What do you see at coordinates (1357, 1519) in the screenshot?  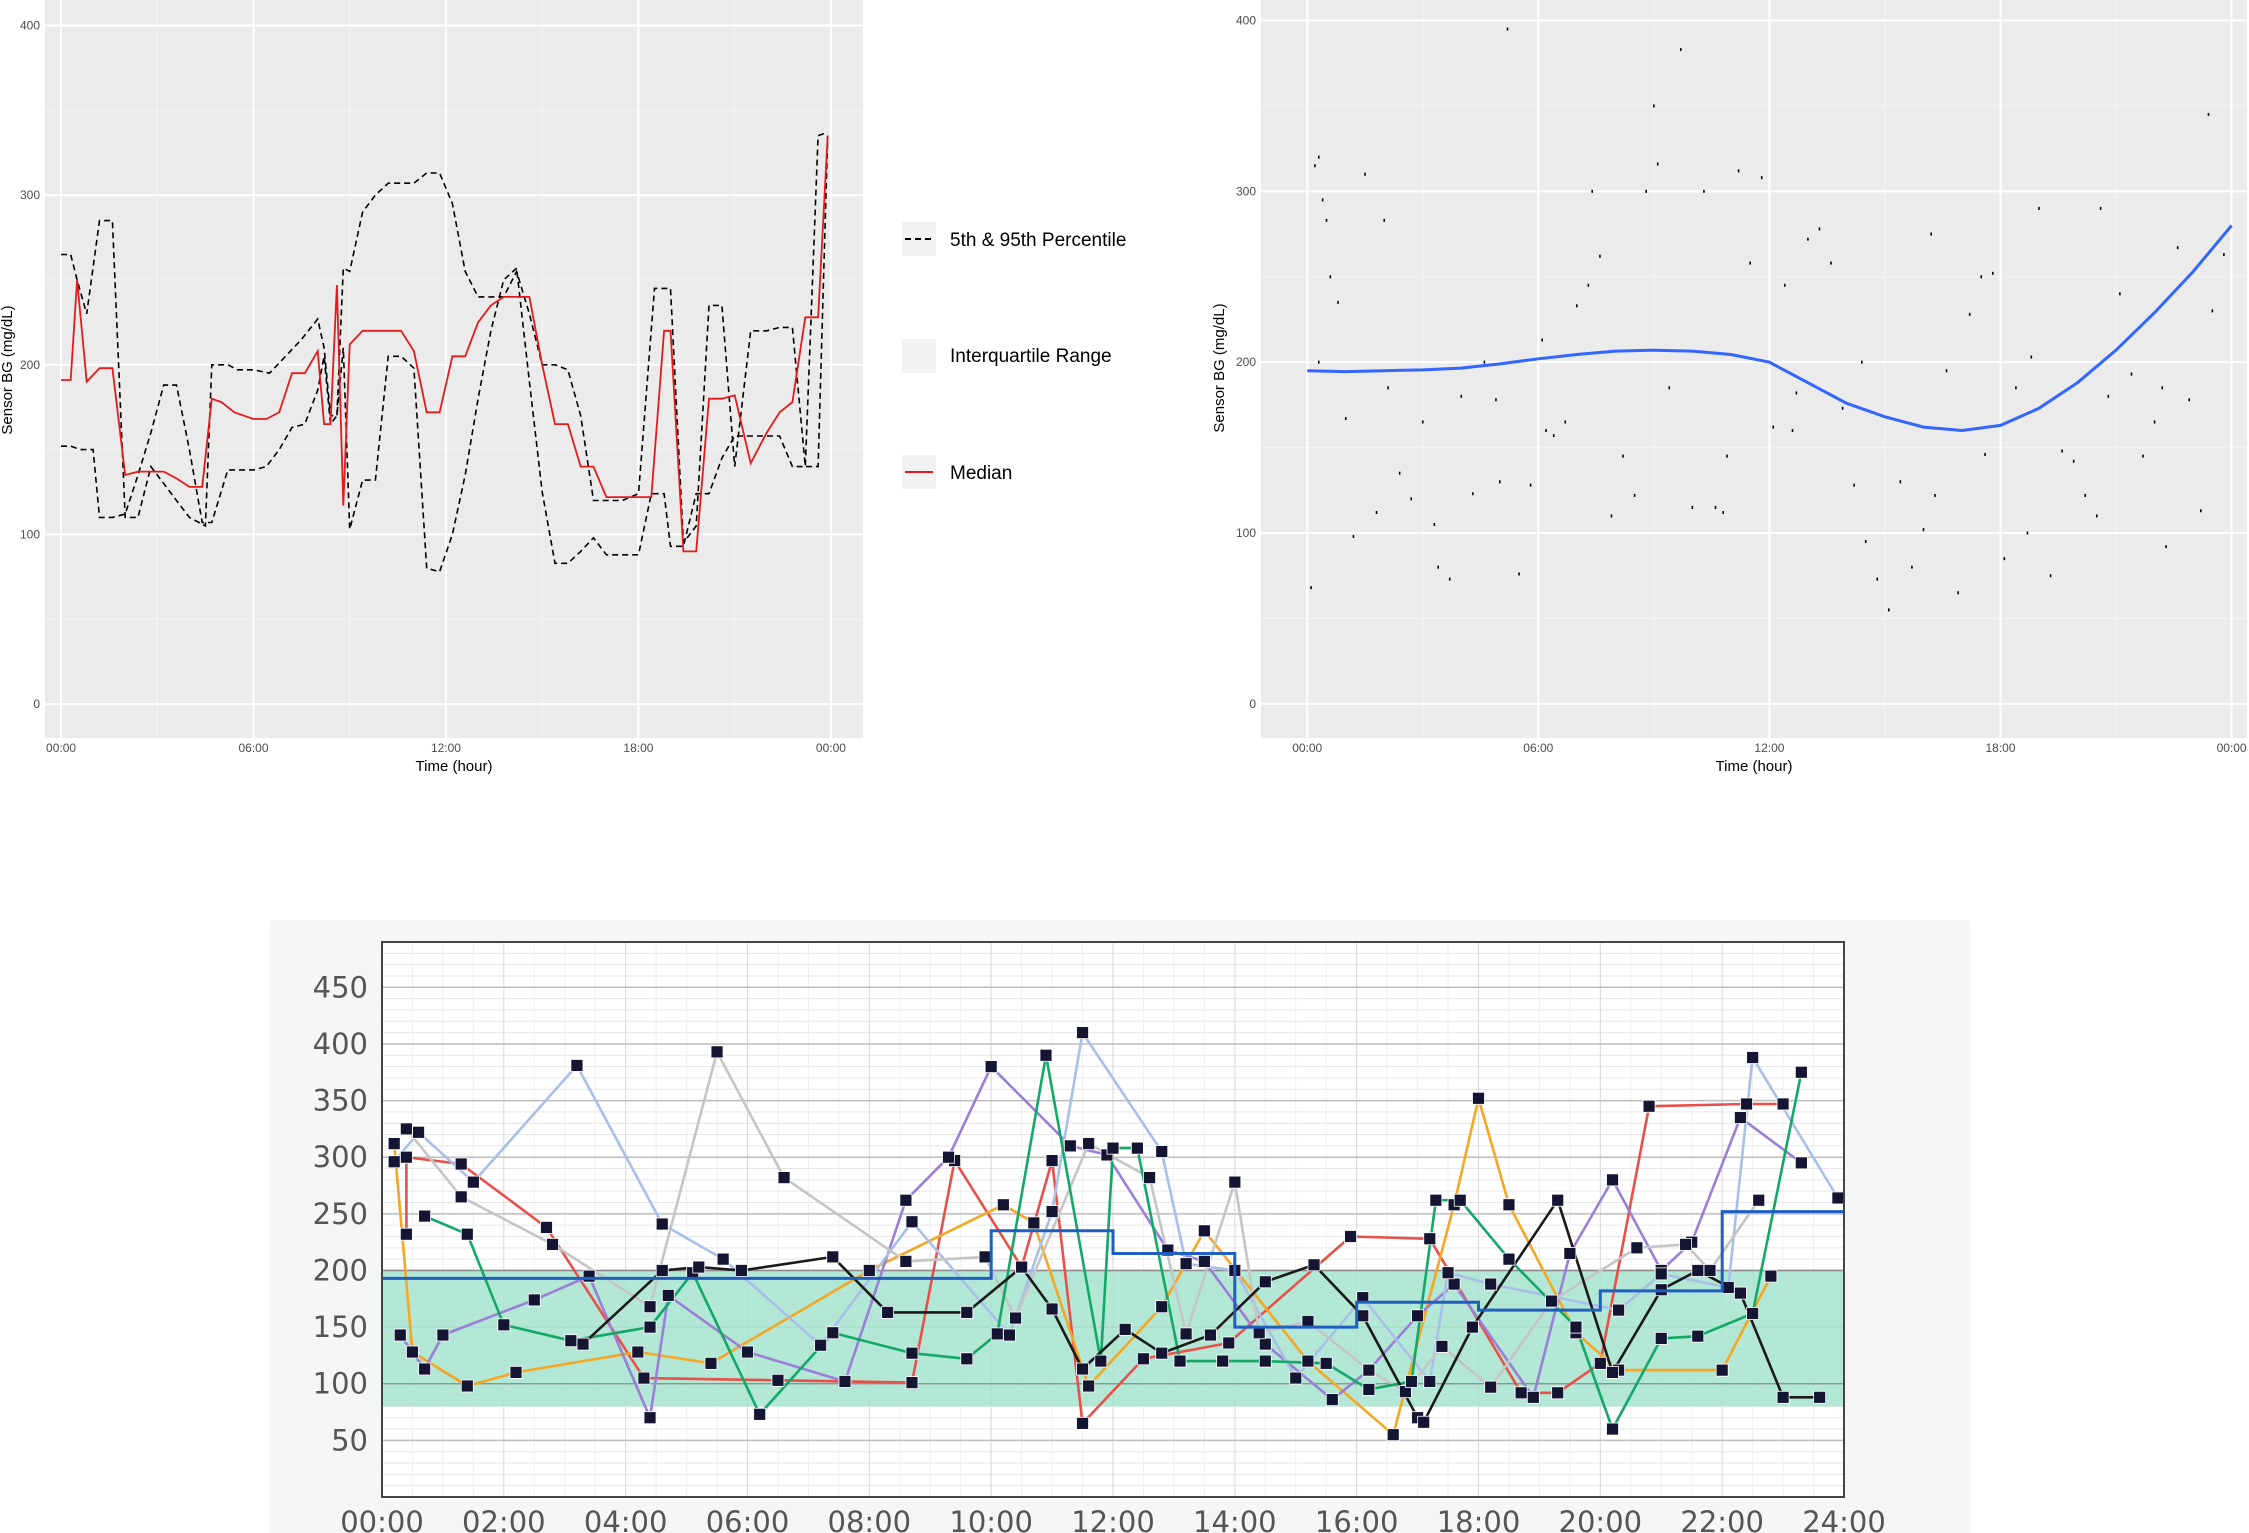 I see `x-tick-label: 16:00` at bounding box center [1357, 1519].